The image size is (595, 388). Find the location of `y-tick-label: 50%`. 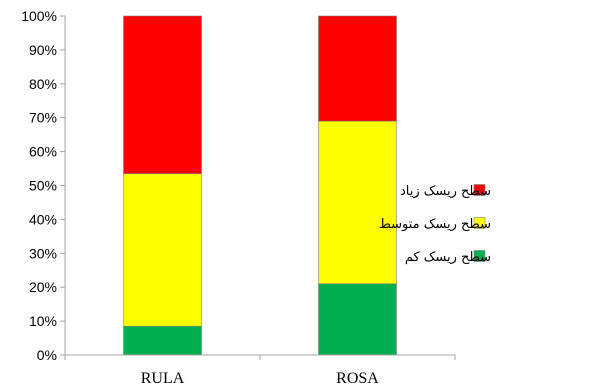

y-tick-label: 50% is located at coordinates (43, 186).